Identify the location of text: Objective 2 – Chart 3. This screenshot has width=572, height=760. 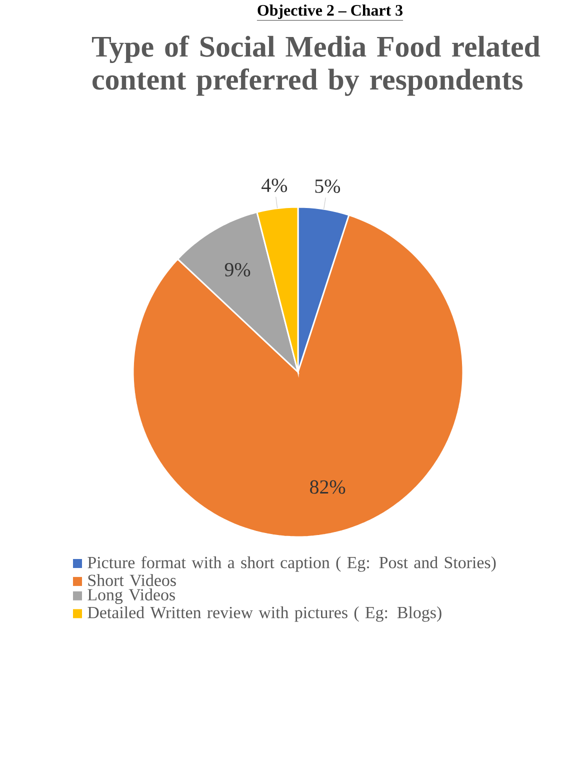
(330, 11).